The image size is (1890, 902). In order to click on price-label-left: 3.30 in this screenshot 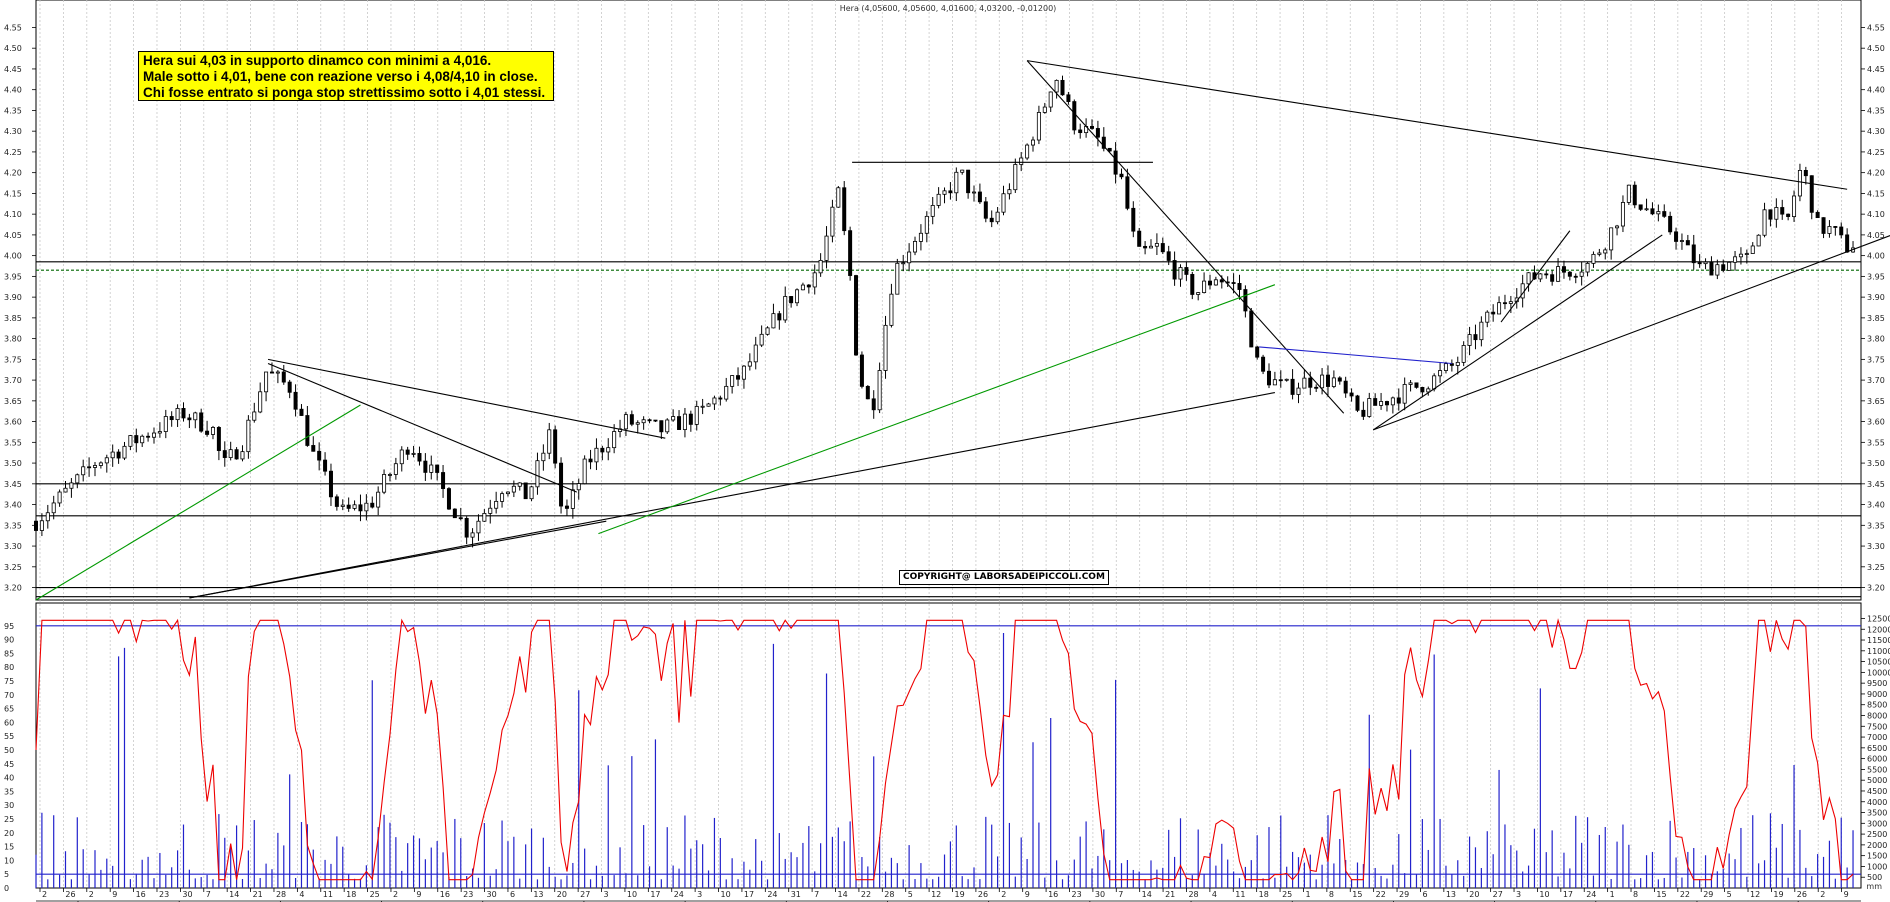, I will do `click(13, 546)`.